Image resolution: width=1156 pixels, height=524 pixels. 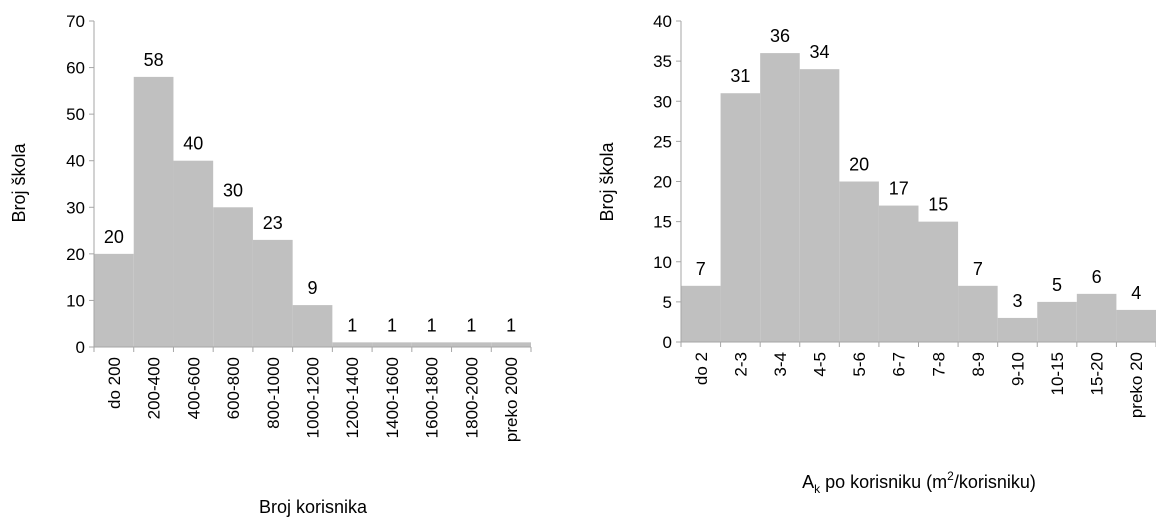 What do you see at coordinates (817, 489) in the screenshot?
I see `x-axis-label-subscript: k` at bounding box center [817, 489].